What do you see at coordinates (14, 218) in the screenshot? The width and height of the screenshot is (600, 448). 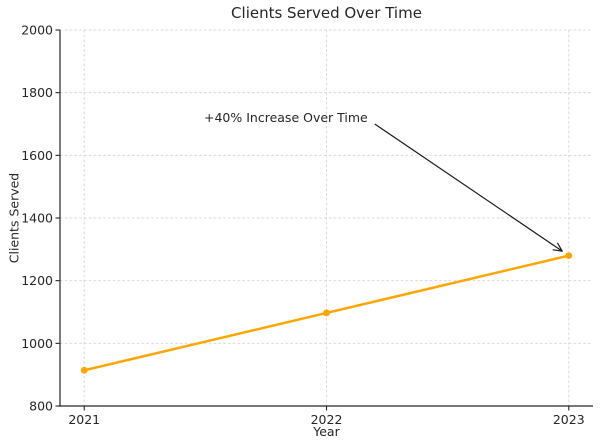 I see `y-axis-label: Clients Served` at bounding box center [14, 218].